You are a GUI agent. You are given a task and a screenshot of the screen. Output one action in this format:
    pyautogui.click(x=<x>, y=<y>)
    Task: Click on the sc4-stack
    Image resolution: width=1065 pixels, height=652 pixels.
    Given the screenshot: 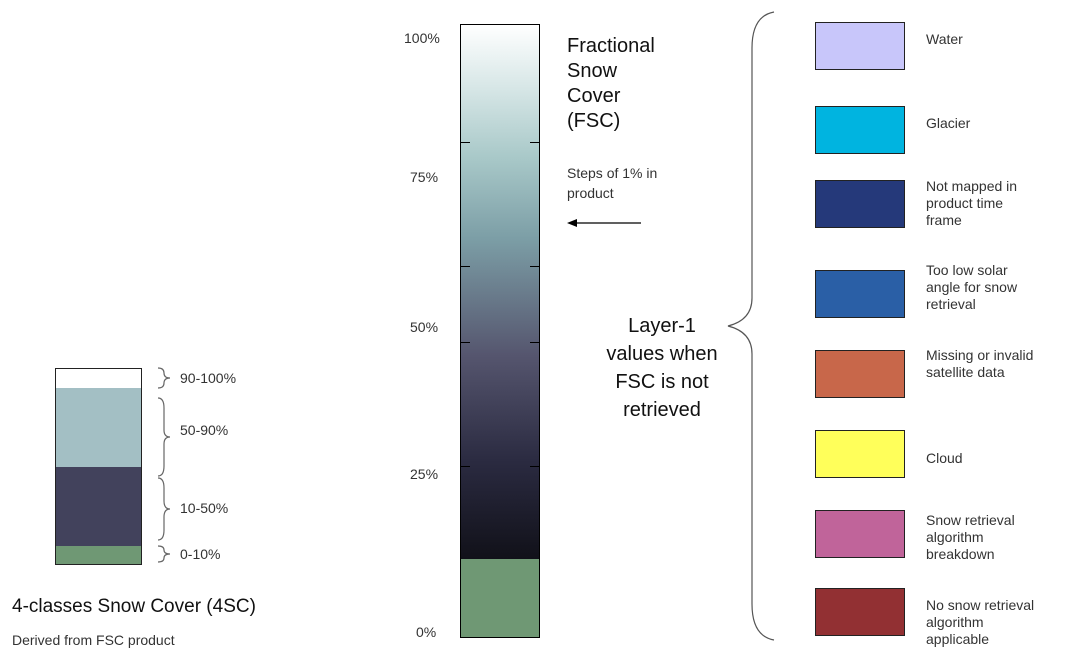 What is the action you would take?
    pyautogui.click(x=98, y=466)
    